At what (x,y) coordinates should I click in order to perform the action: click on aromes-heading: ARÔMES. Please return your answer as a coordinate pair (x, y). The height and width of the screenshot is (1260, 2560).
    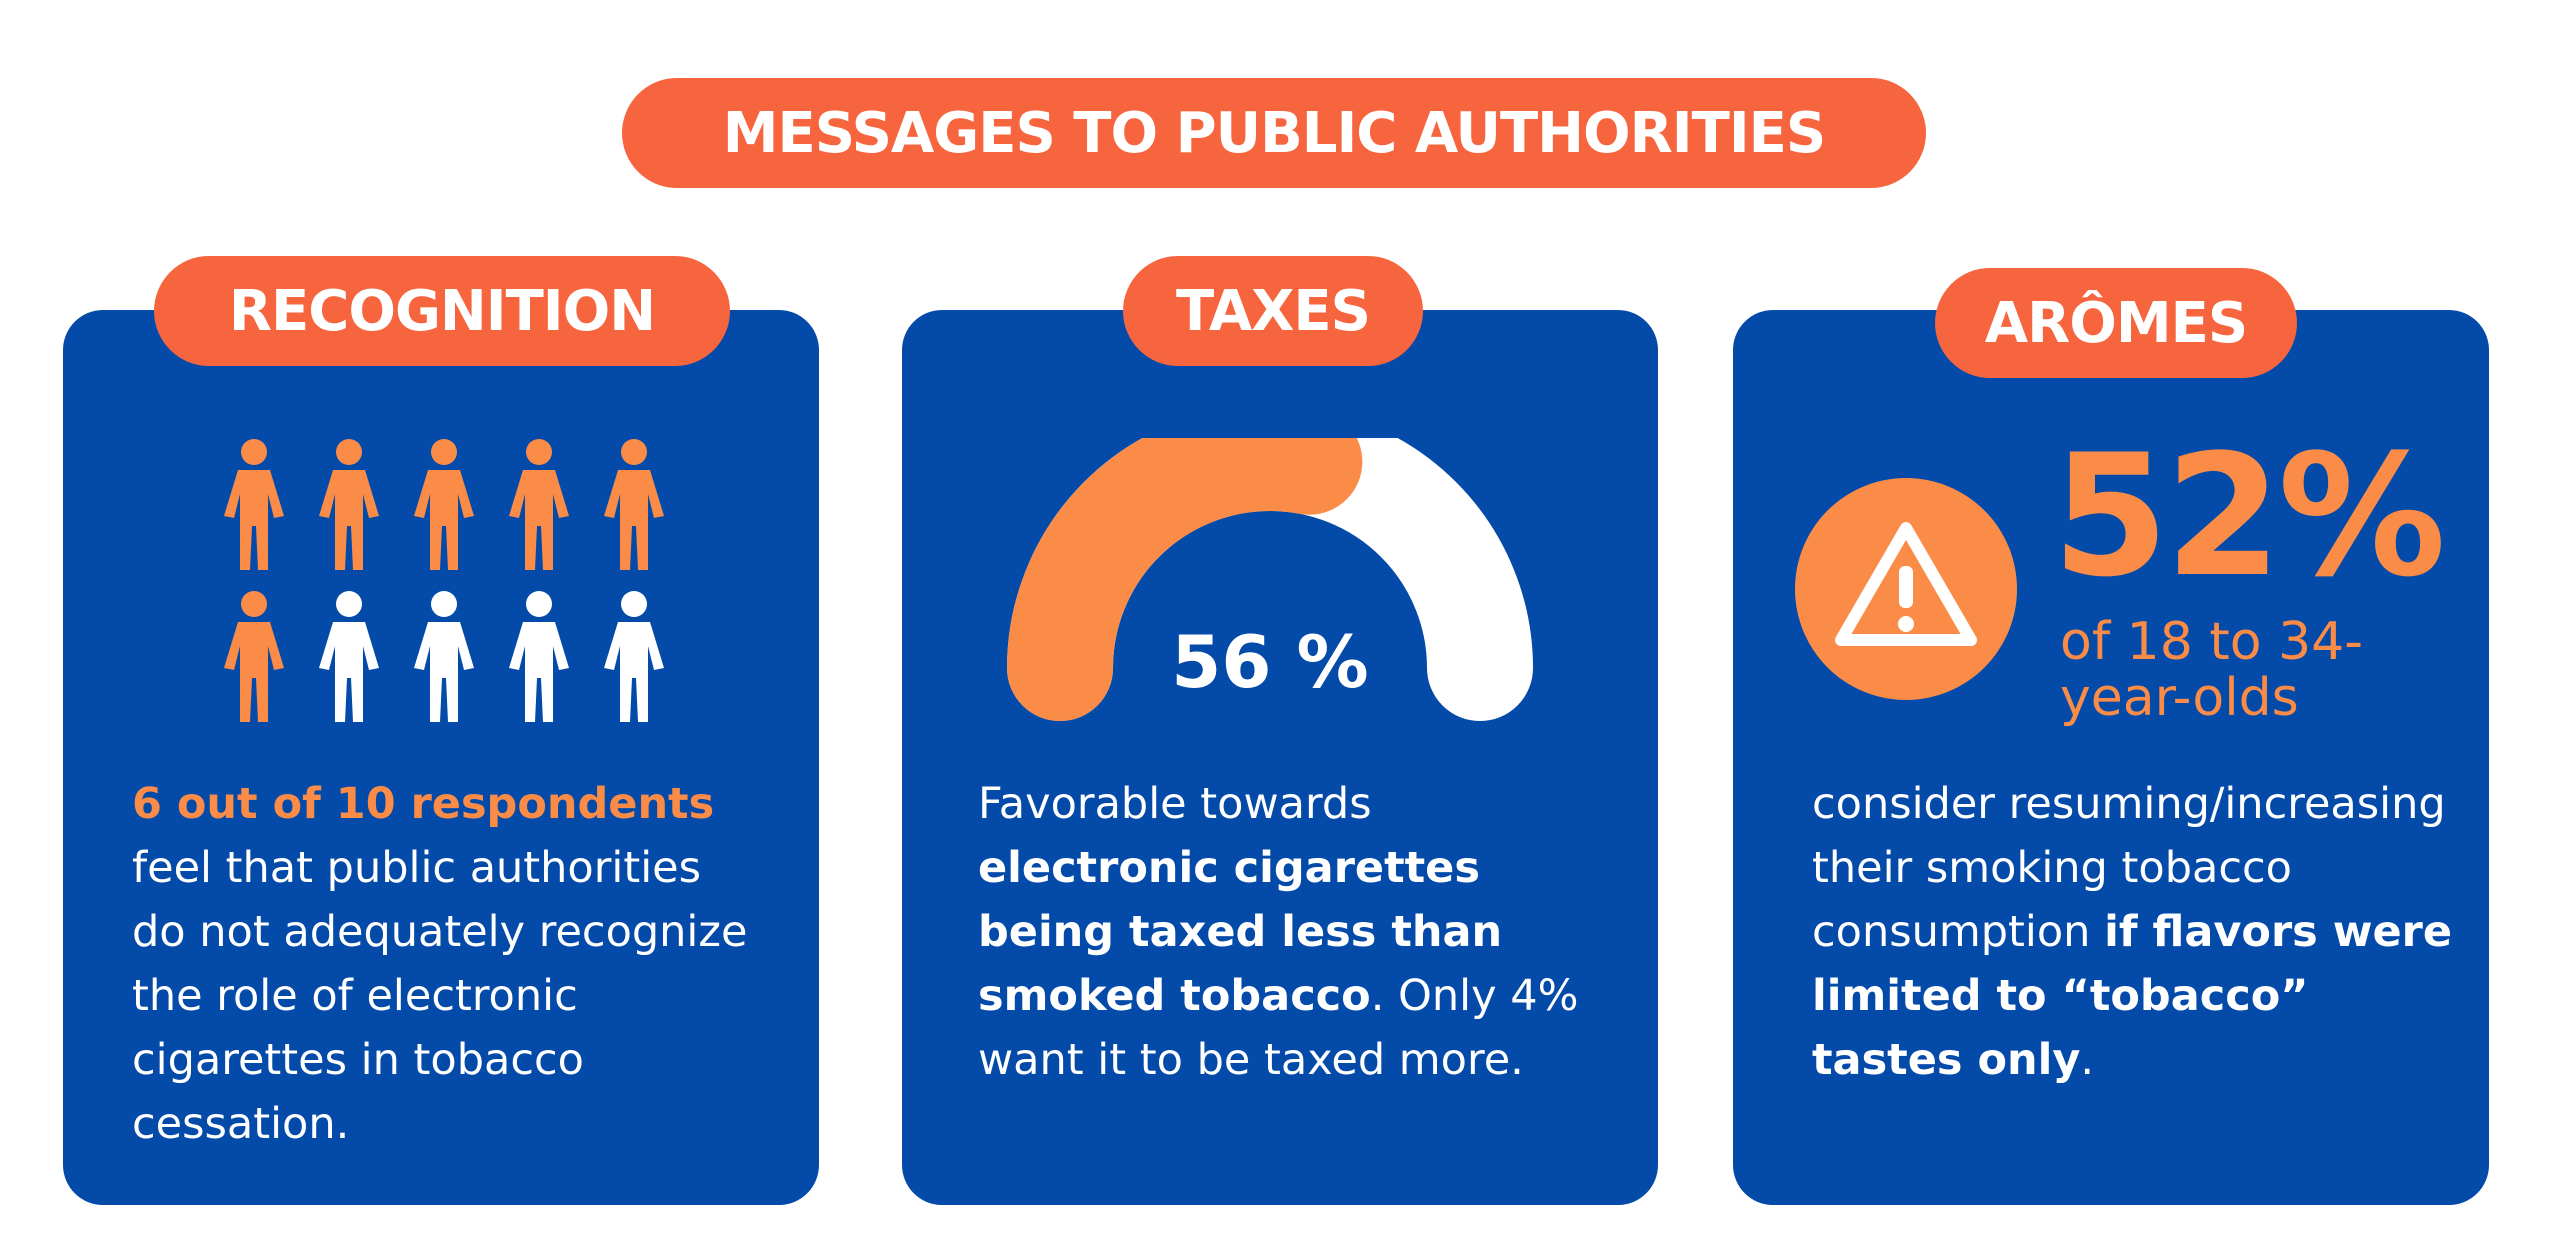
    Looking at the image, I should click on (2116, 323).